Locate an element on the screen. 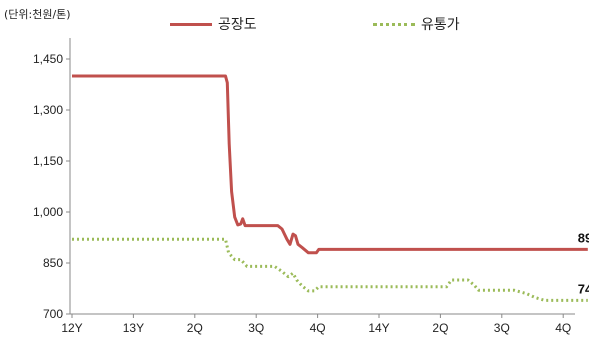  x-tick-label: 14Y is located at coordinates (378, 328).